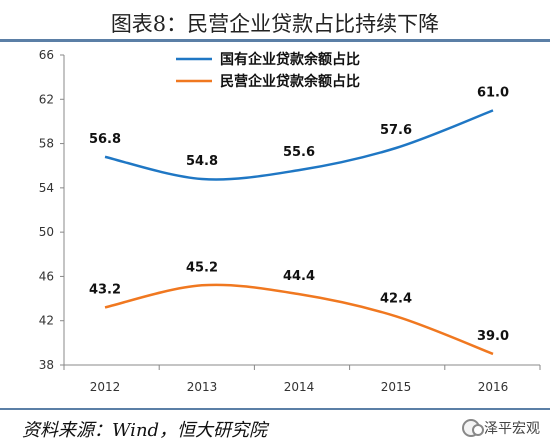 The height and width of the screenshot is (447, 550). What do you see at coordinates (493, 92) in the screenshot?
I see `data-label: 61.0` at bounding box center [493, 92].